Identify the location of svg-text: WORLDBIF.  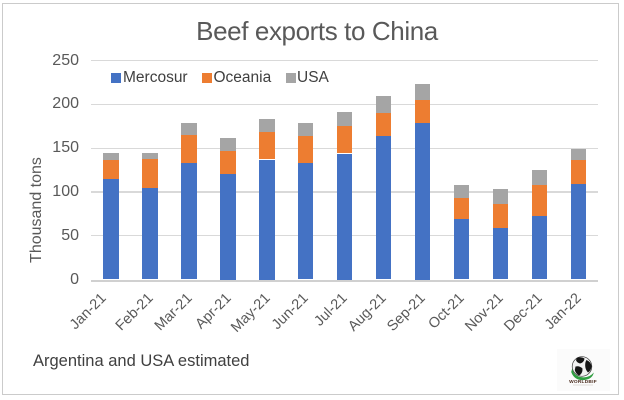
(583, 382).